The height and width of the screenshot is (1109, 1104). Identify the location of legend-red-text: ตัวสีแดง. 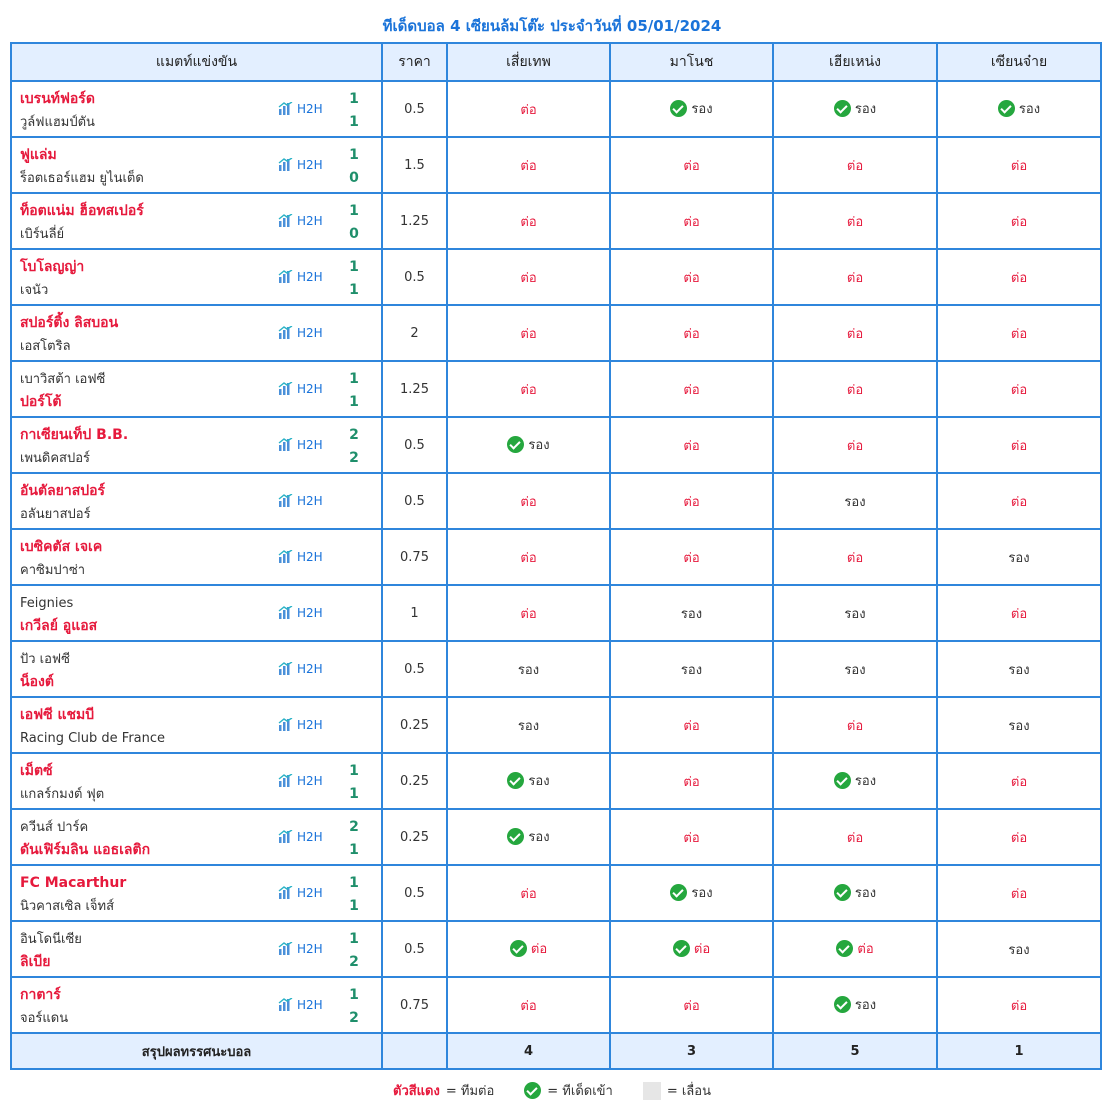
(416, 1091).